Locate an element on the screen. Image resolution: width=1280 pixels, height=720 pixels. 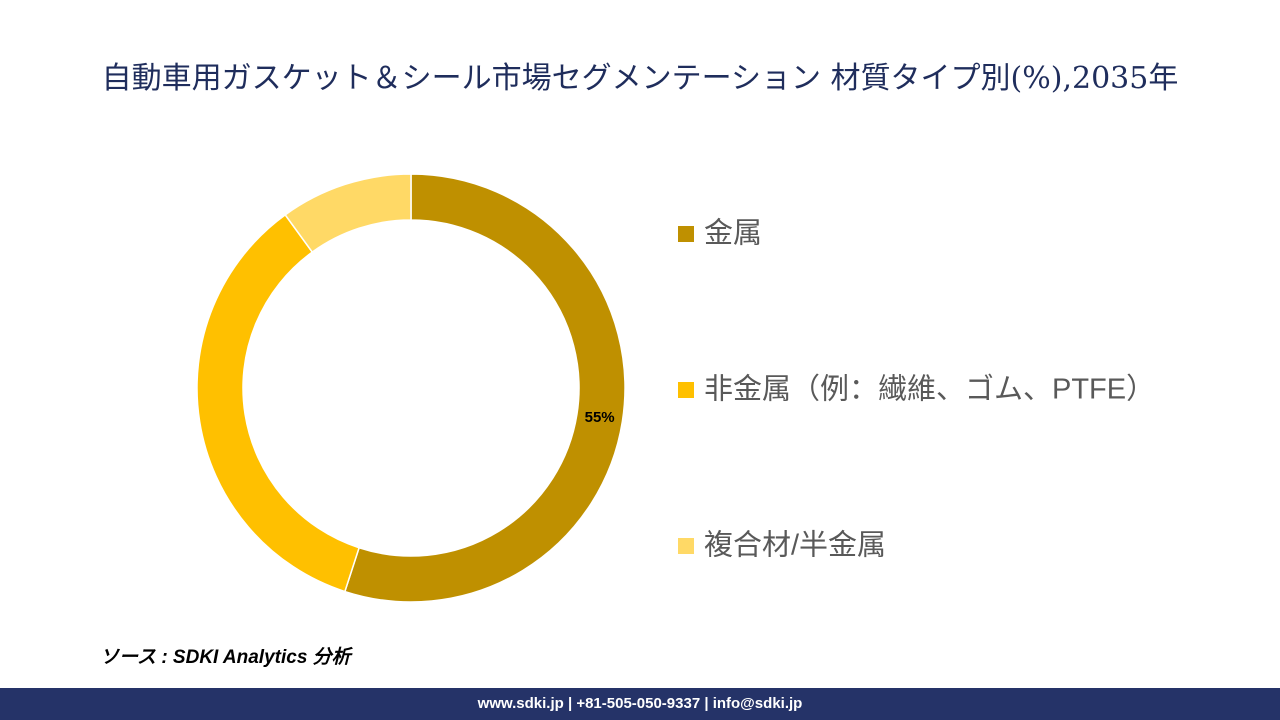
footer-bar is located at coordinates (640, 704).